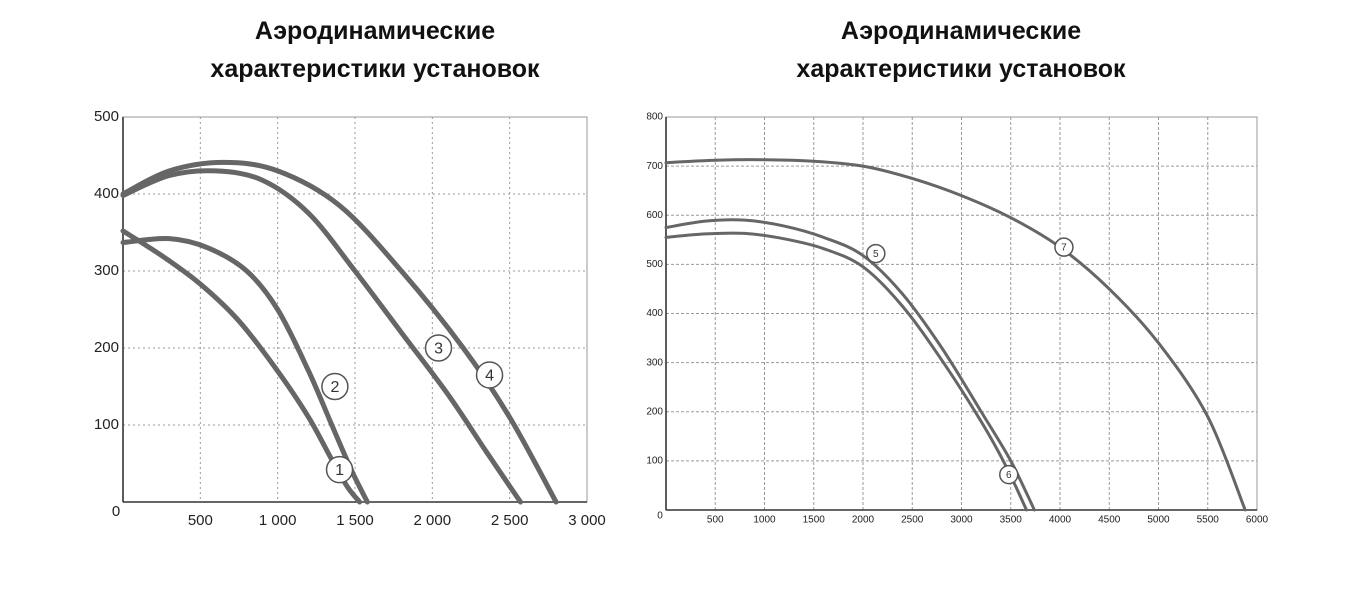 This screenshot has width=1347, height=596. I want to click on right-x-tick-label: 2500, so click(912, 520).